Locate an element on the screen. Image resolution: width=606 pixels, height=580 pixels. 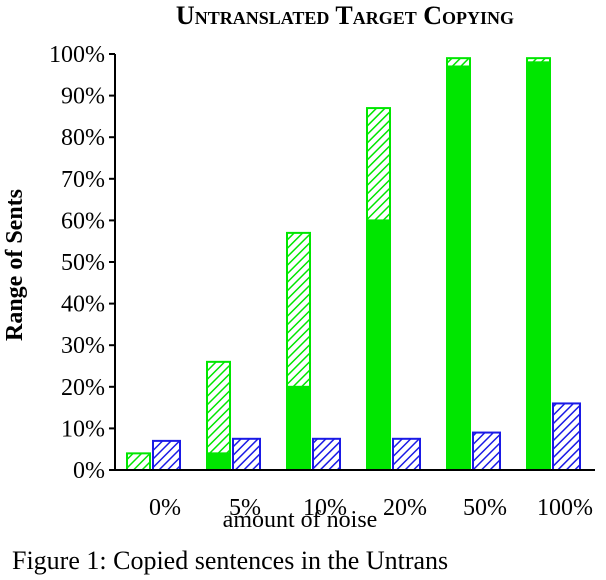
x-ticks: 0% 5% 10% 20% 50% 100% is located at coordinates (371, 508).